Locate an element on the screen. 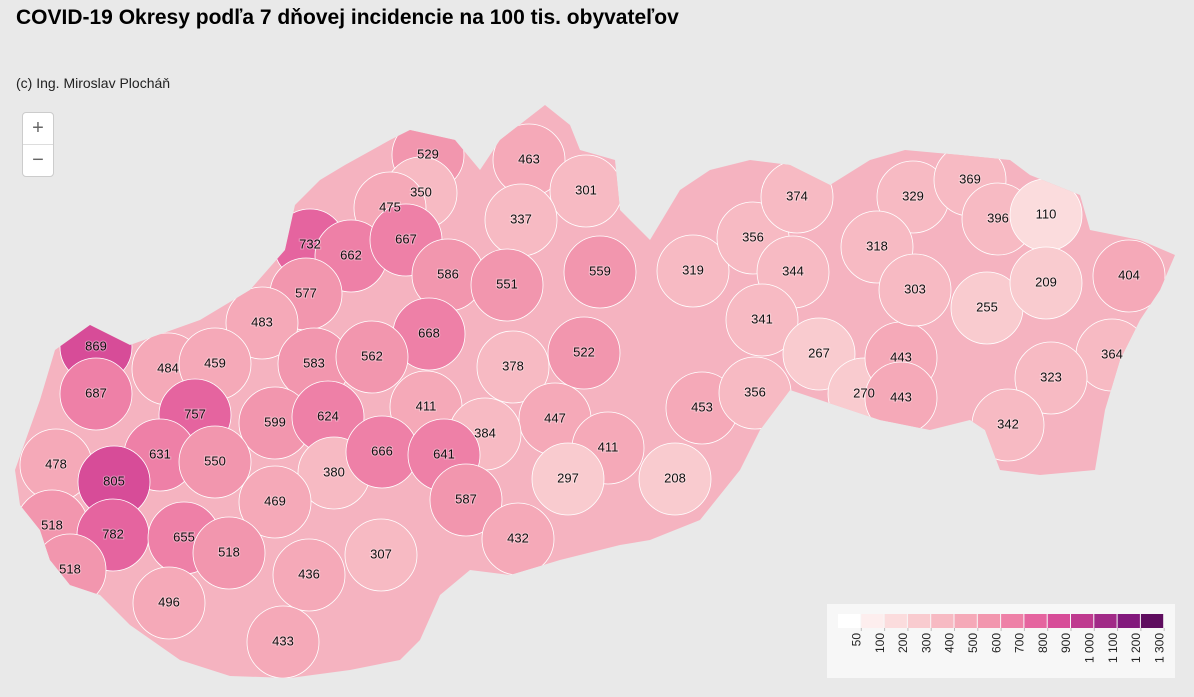 This screenshot has width=1194, height=697. district-value: 404 is located at coordinates (1129, 274).